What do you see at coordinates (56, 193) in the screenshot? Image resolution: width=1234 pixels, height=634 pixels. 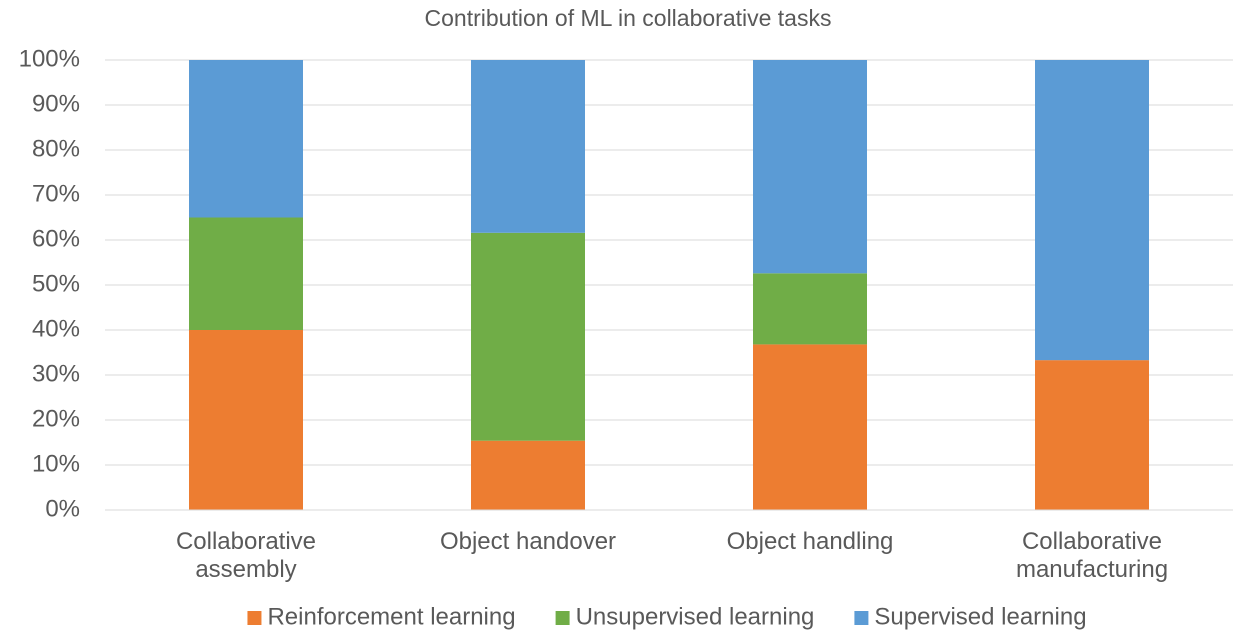 I see `y-tick-label: 70%` at bounding box center [56, 193].